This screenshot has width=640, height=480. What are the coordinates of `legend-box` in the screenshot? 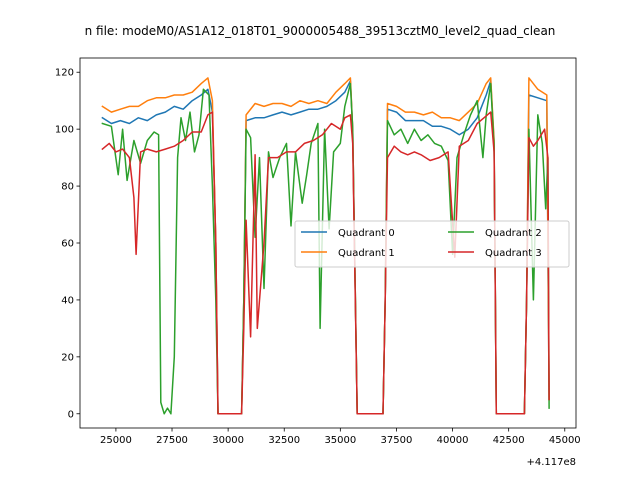 It's located at (432, 244).